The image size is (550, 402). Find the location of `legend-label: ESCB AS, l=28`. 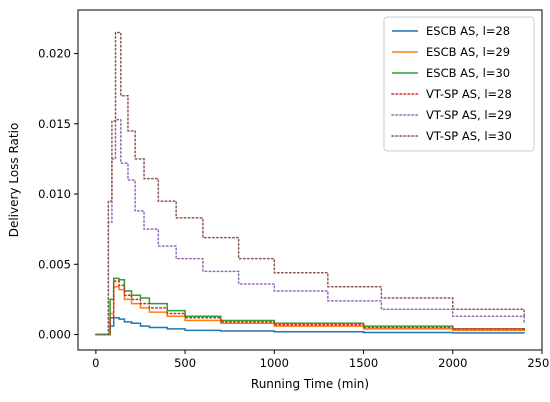

legend-label: ESCB AS, l=28 is located at coordinates (468, 31).